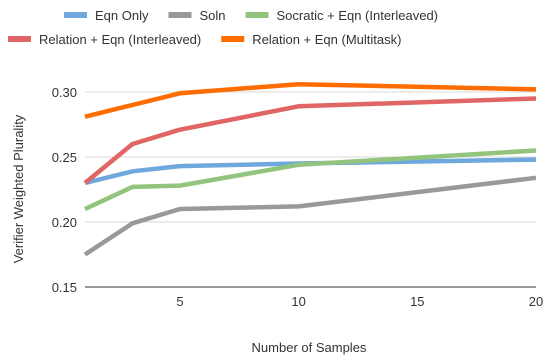 This screenshot has height=361, width=552. Describe the element at coordinates (179, 301) in the screenshot. I see `x-tick-label: 5` at that location.